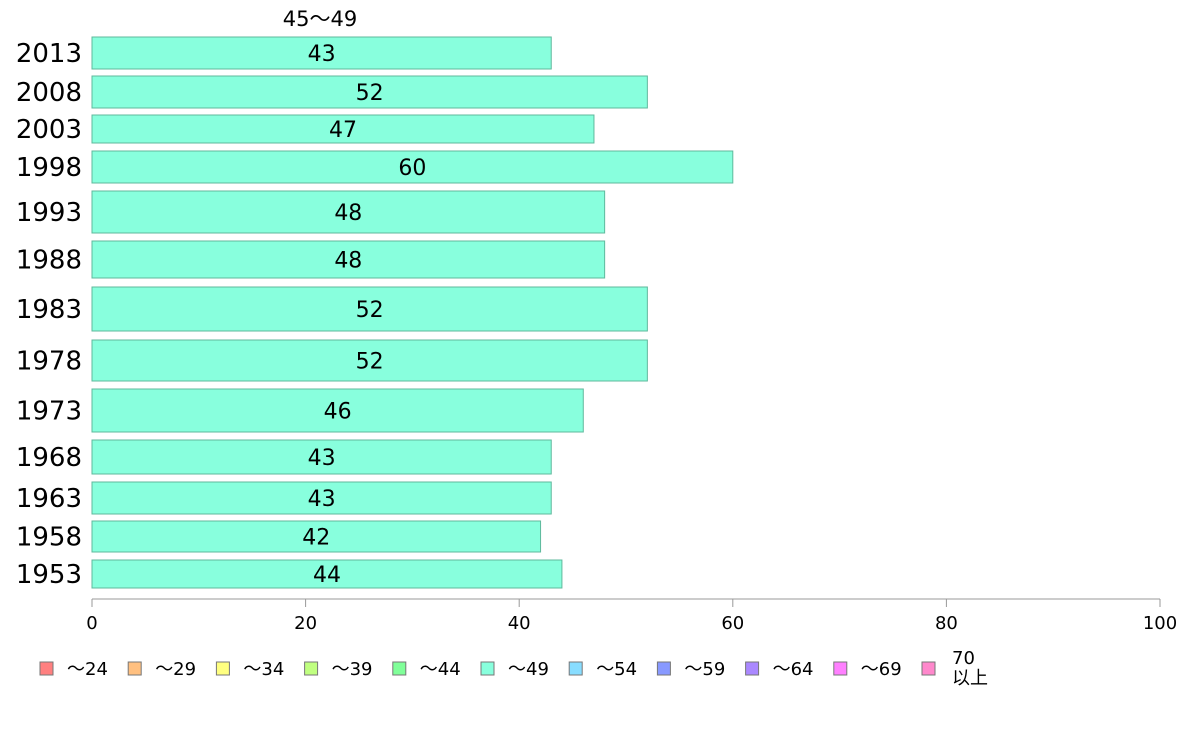  What do you see at coordinates (49, 261) in the screenshot?
I see `category-label-1988: 1988` at bounding box center [49, 261].